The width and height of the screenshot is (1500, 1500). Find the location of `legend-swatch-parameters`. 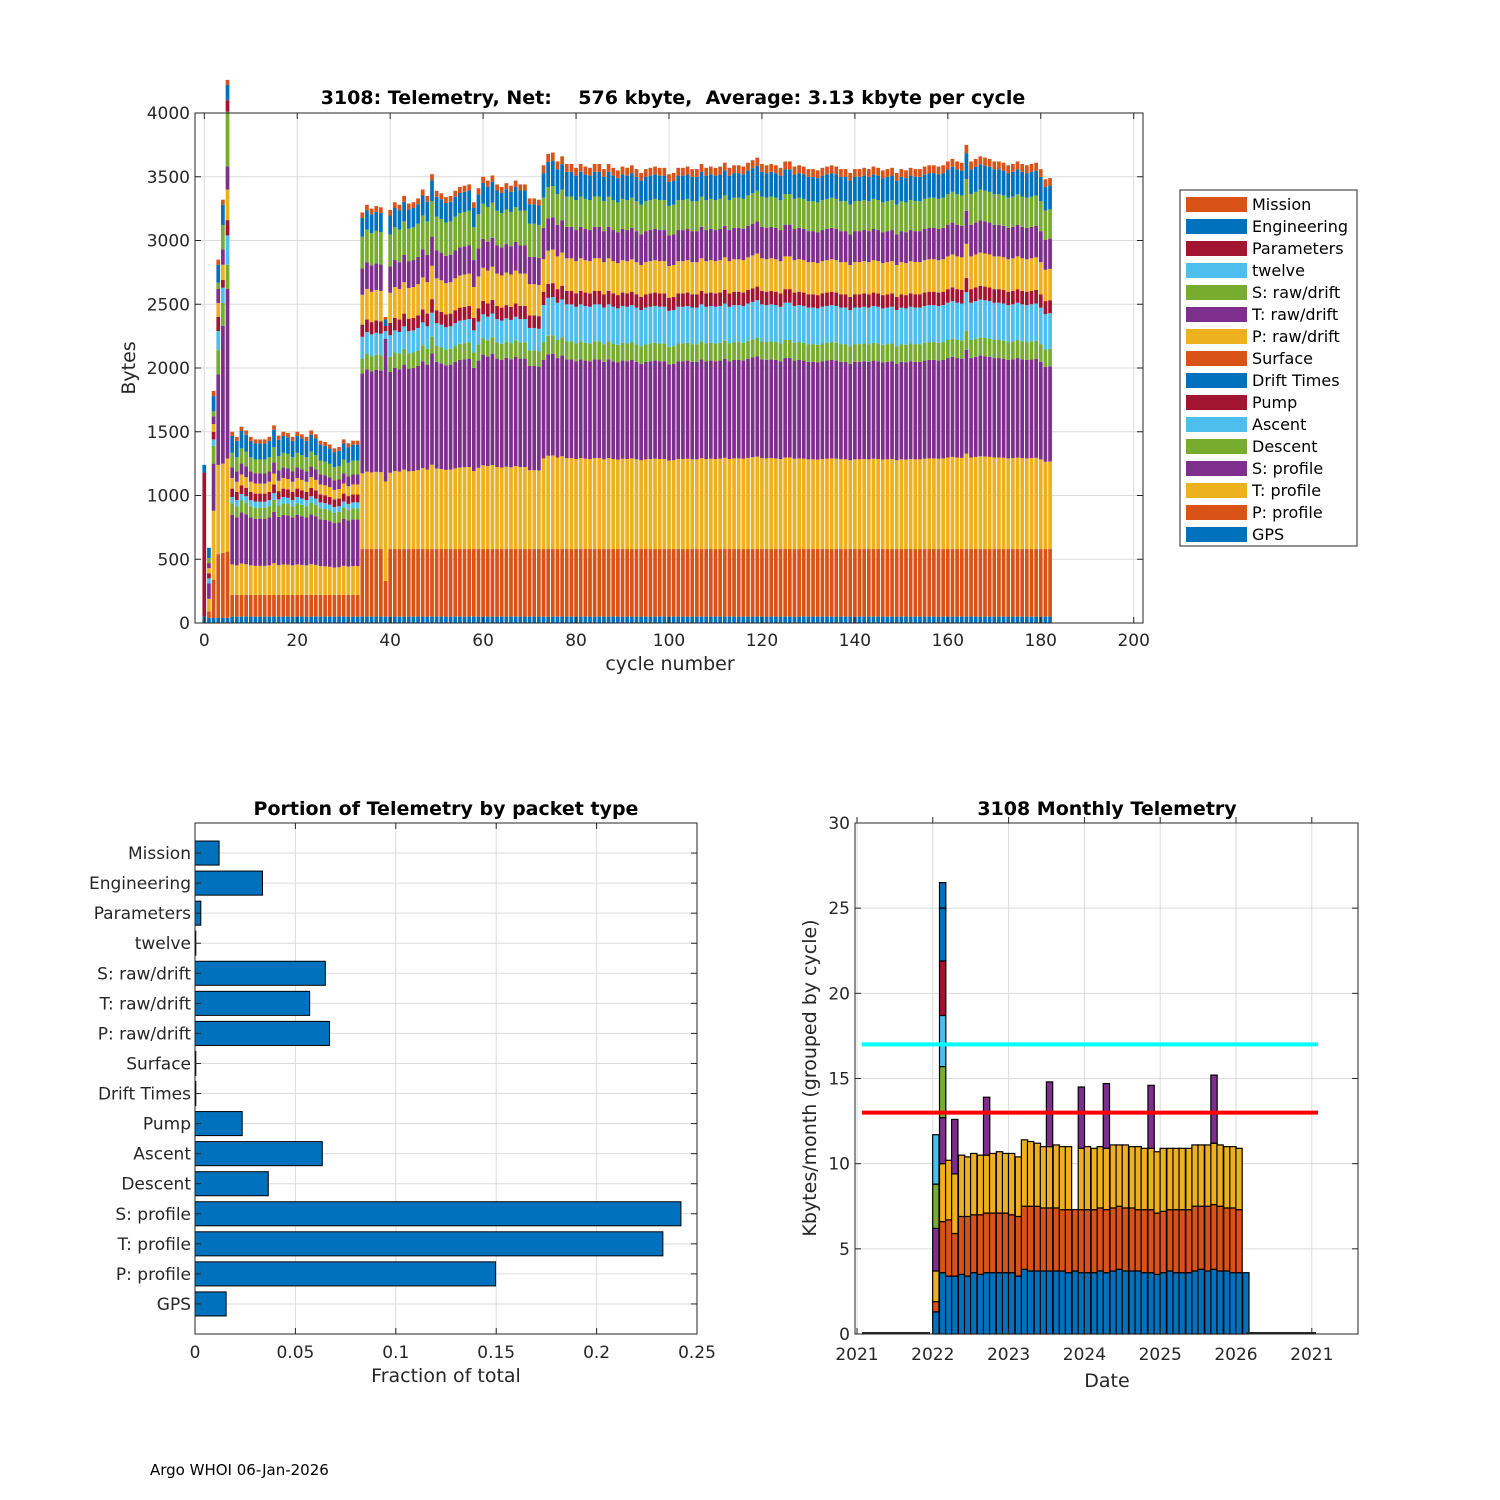

legend-swatch-parameters is located at coordinates (1216, 248).